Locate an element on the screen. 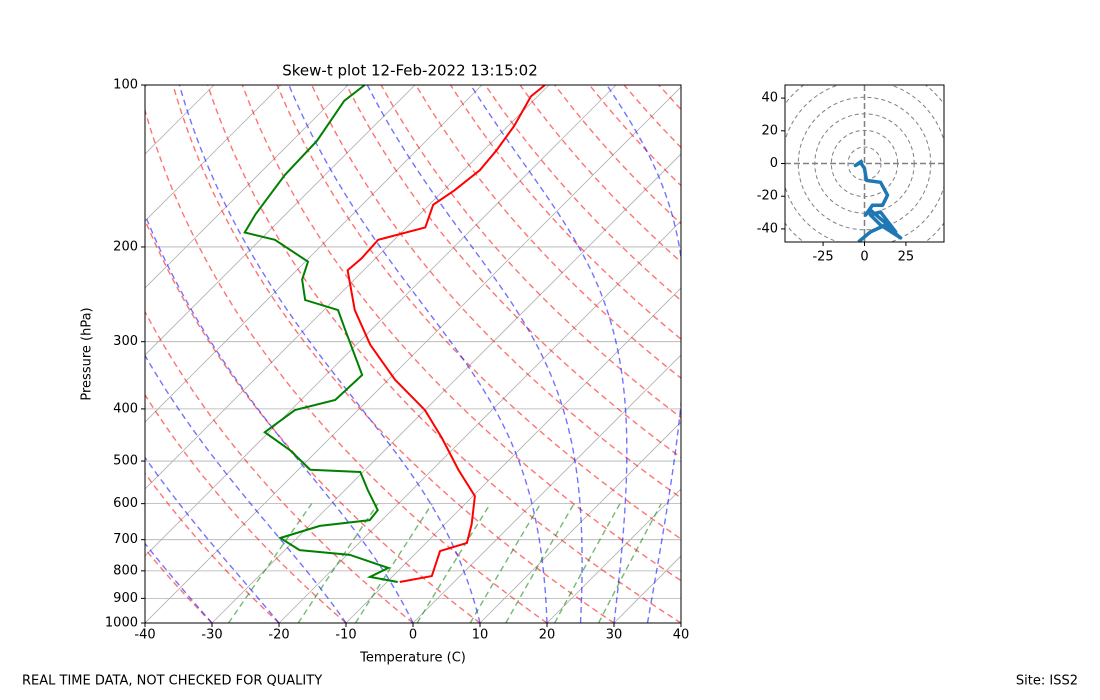 The image size is (1100, 700). x-tick-label: -10 is located at coordinates (345, 635).